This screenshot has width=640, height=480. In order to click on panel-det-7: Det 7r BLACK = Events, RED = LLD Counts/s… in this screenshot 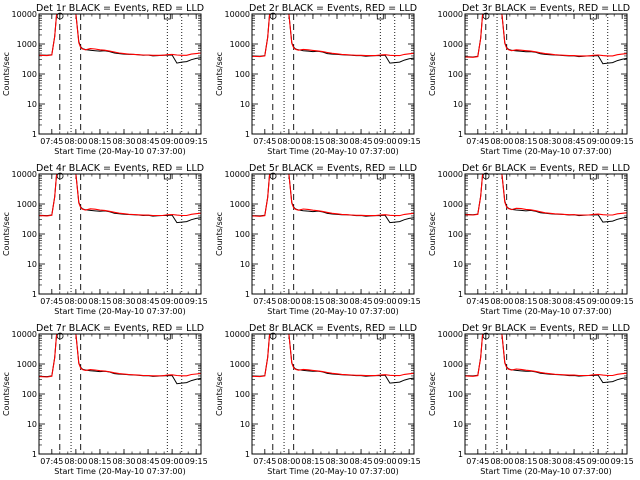, I will do `click(105, 399)`.